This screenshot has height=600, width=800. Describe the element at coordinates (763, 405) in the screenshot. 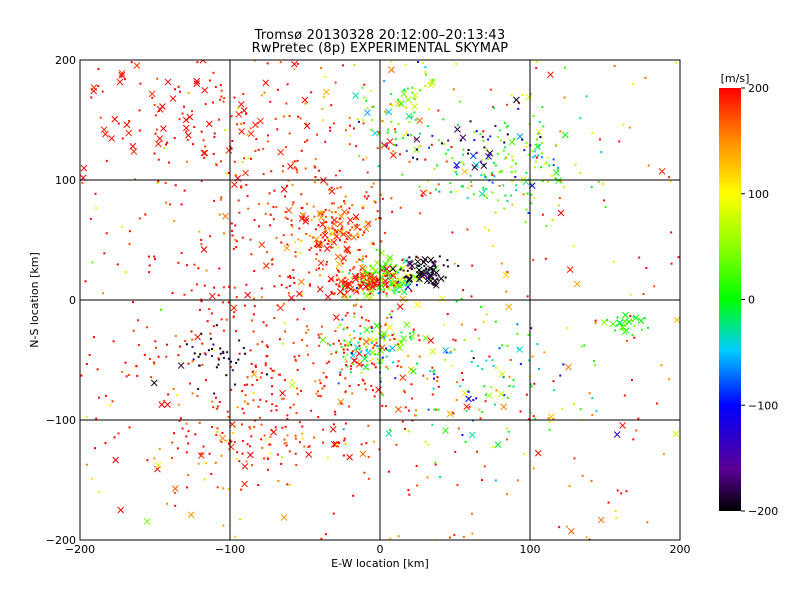

I see `colorbar-tick-label: −100` at that location.